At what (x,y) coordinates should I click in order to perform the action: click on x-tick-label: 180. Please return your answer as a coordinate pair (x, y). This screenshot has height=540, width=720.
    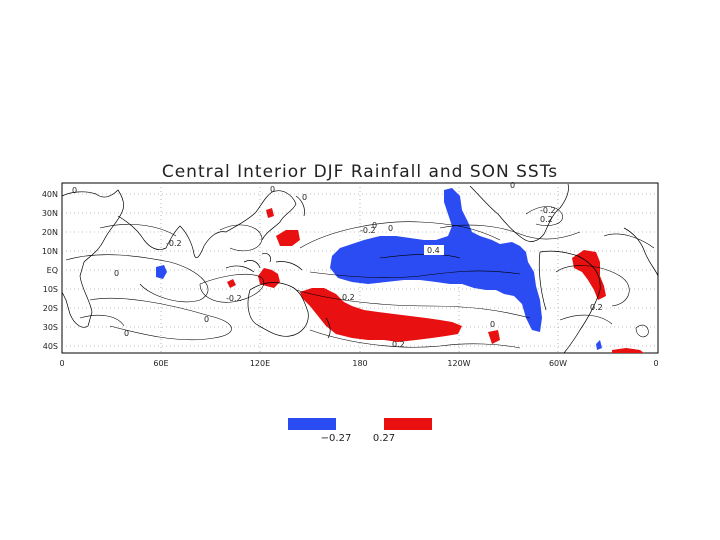
    Looking at the image, I should click on (359, 363).